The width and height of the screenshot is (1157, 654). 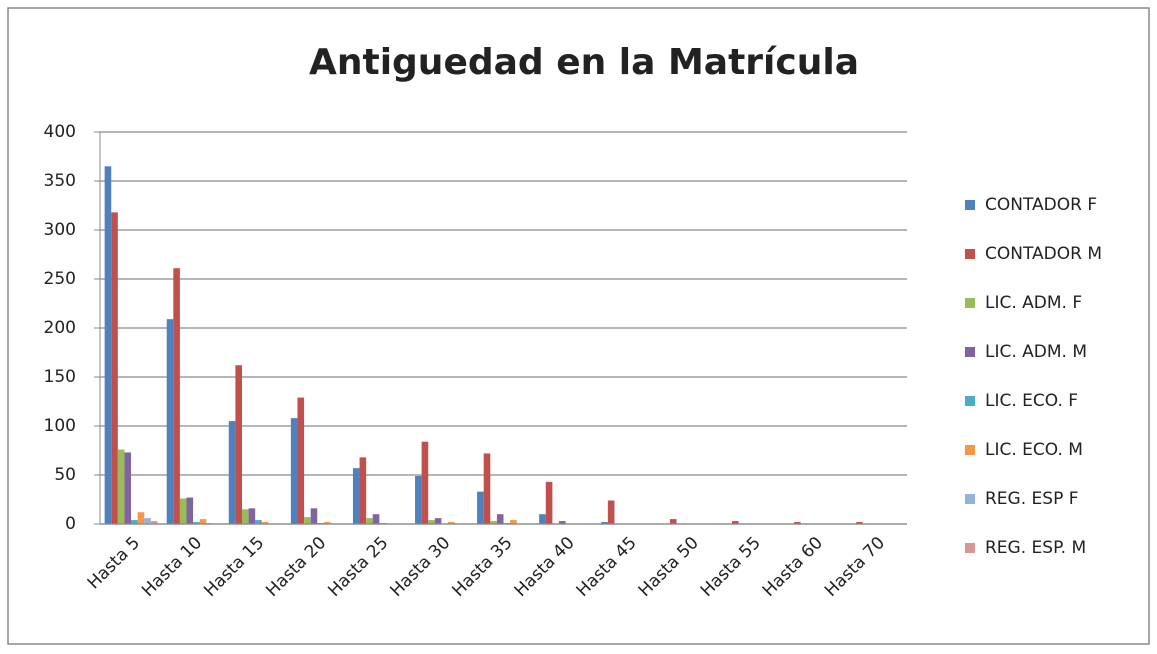 I want to click on y-tick-label: 100, so click(x=60, y=426).